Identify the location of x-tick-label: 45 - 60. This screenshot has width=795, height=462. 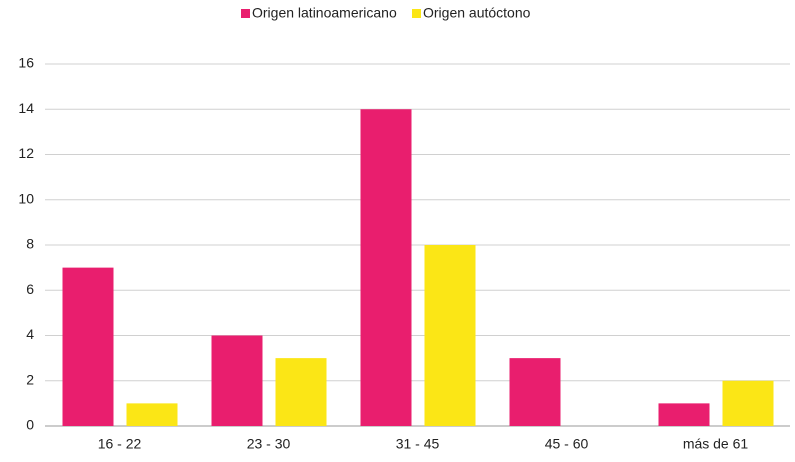
(567, 444).